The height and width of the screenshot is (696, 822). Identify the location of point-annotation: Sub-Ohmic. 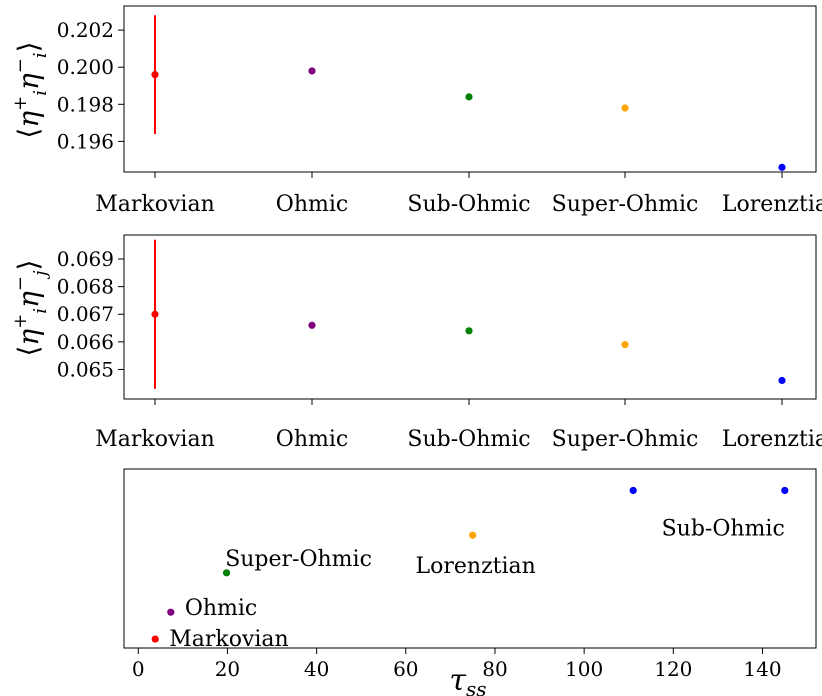
(723, 528).